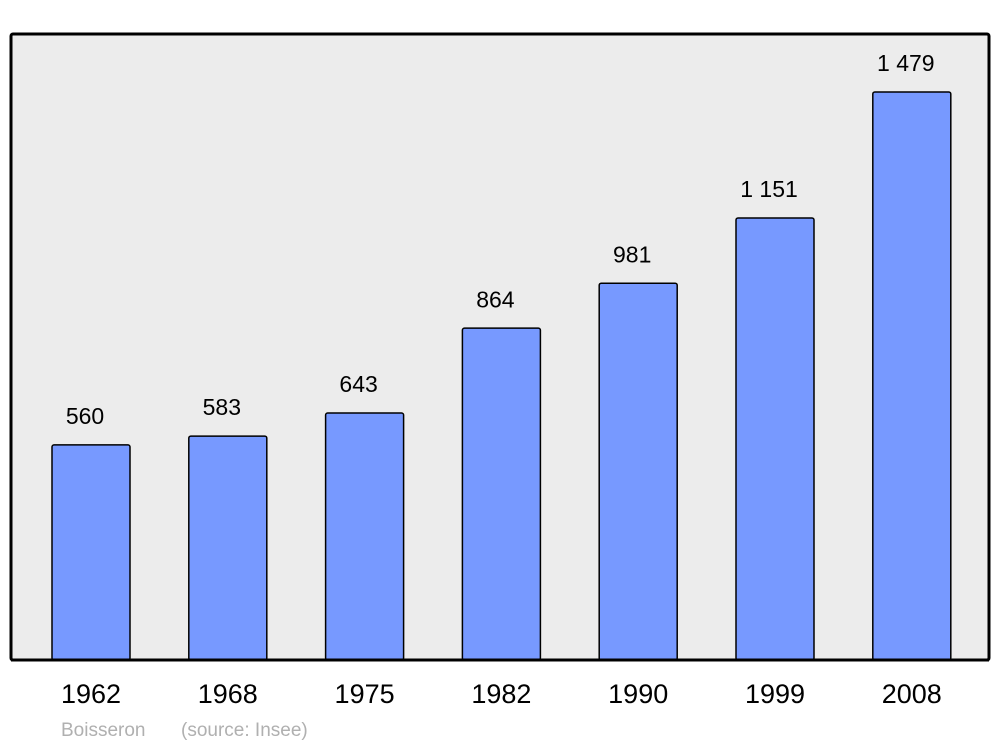 This screenshot has height=747, width=1000. What do you see at coordinates (632, 254) in the screenshot?
I see `value-label: 981` at bounding box center [632, 254].